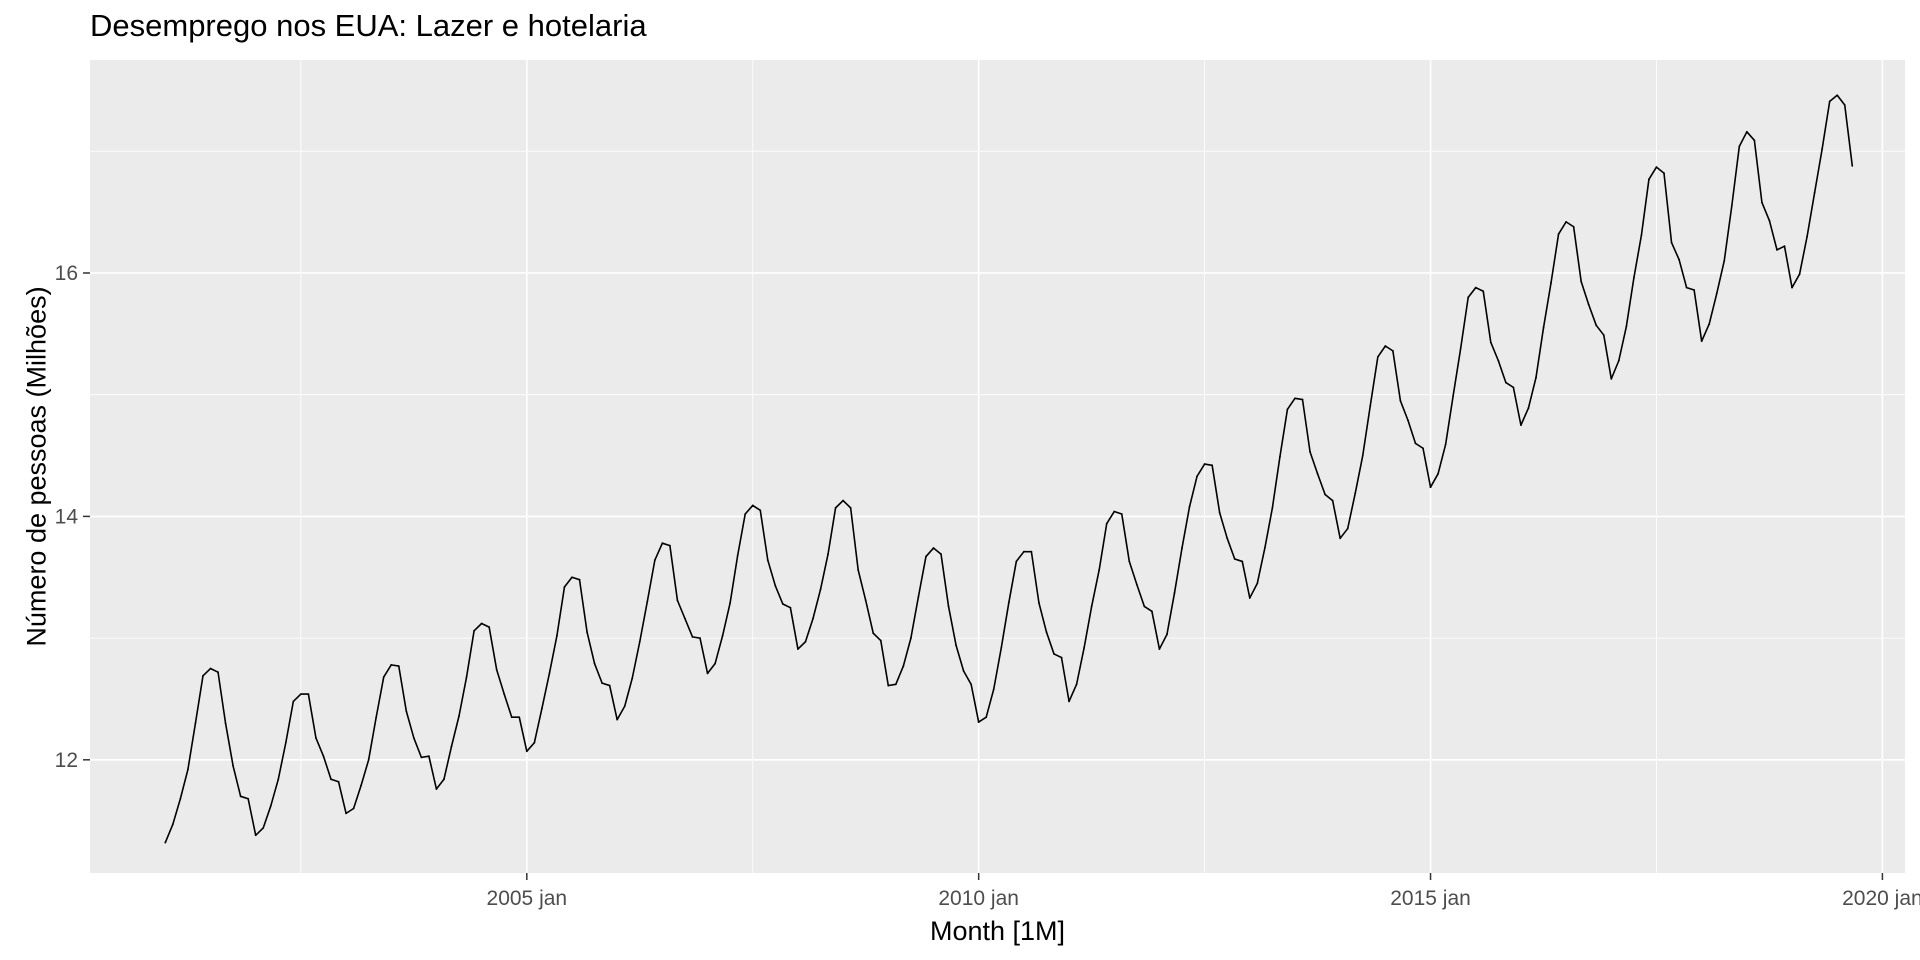 This screenshot has height=960, width=1920. I want to click on y-tick-label: 16, so click(66, 273).